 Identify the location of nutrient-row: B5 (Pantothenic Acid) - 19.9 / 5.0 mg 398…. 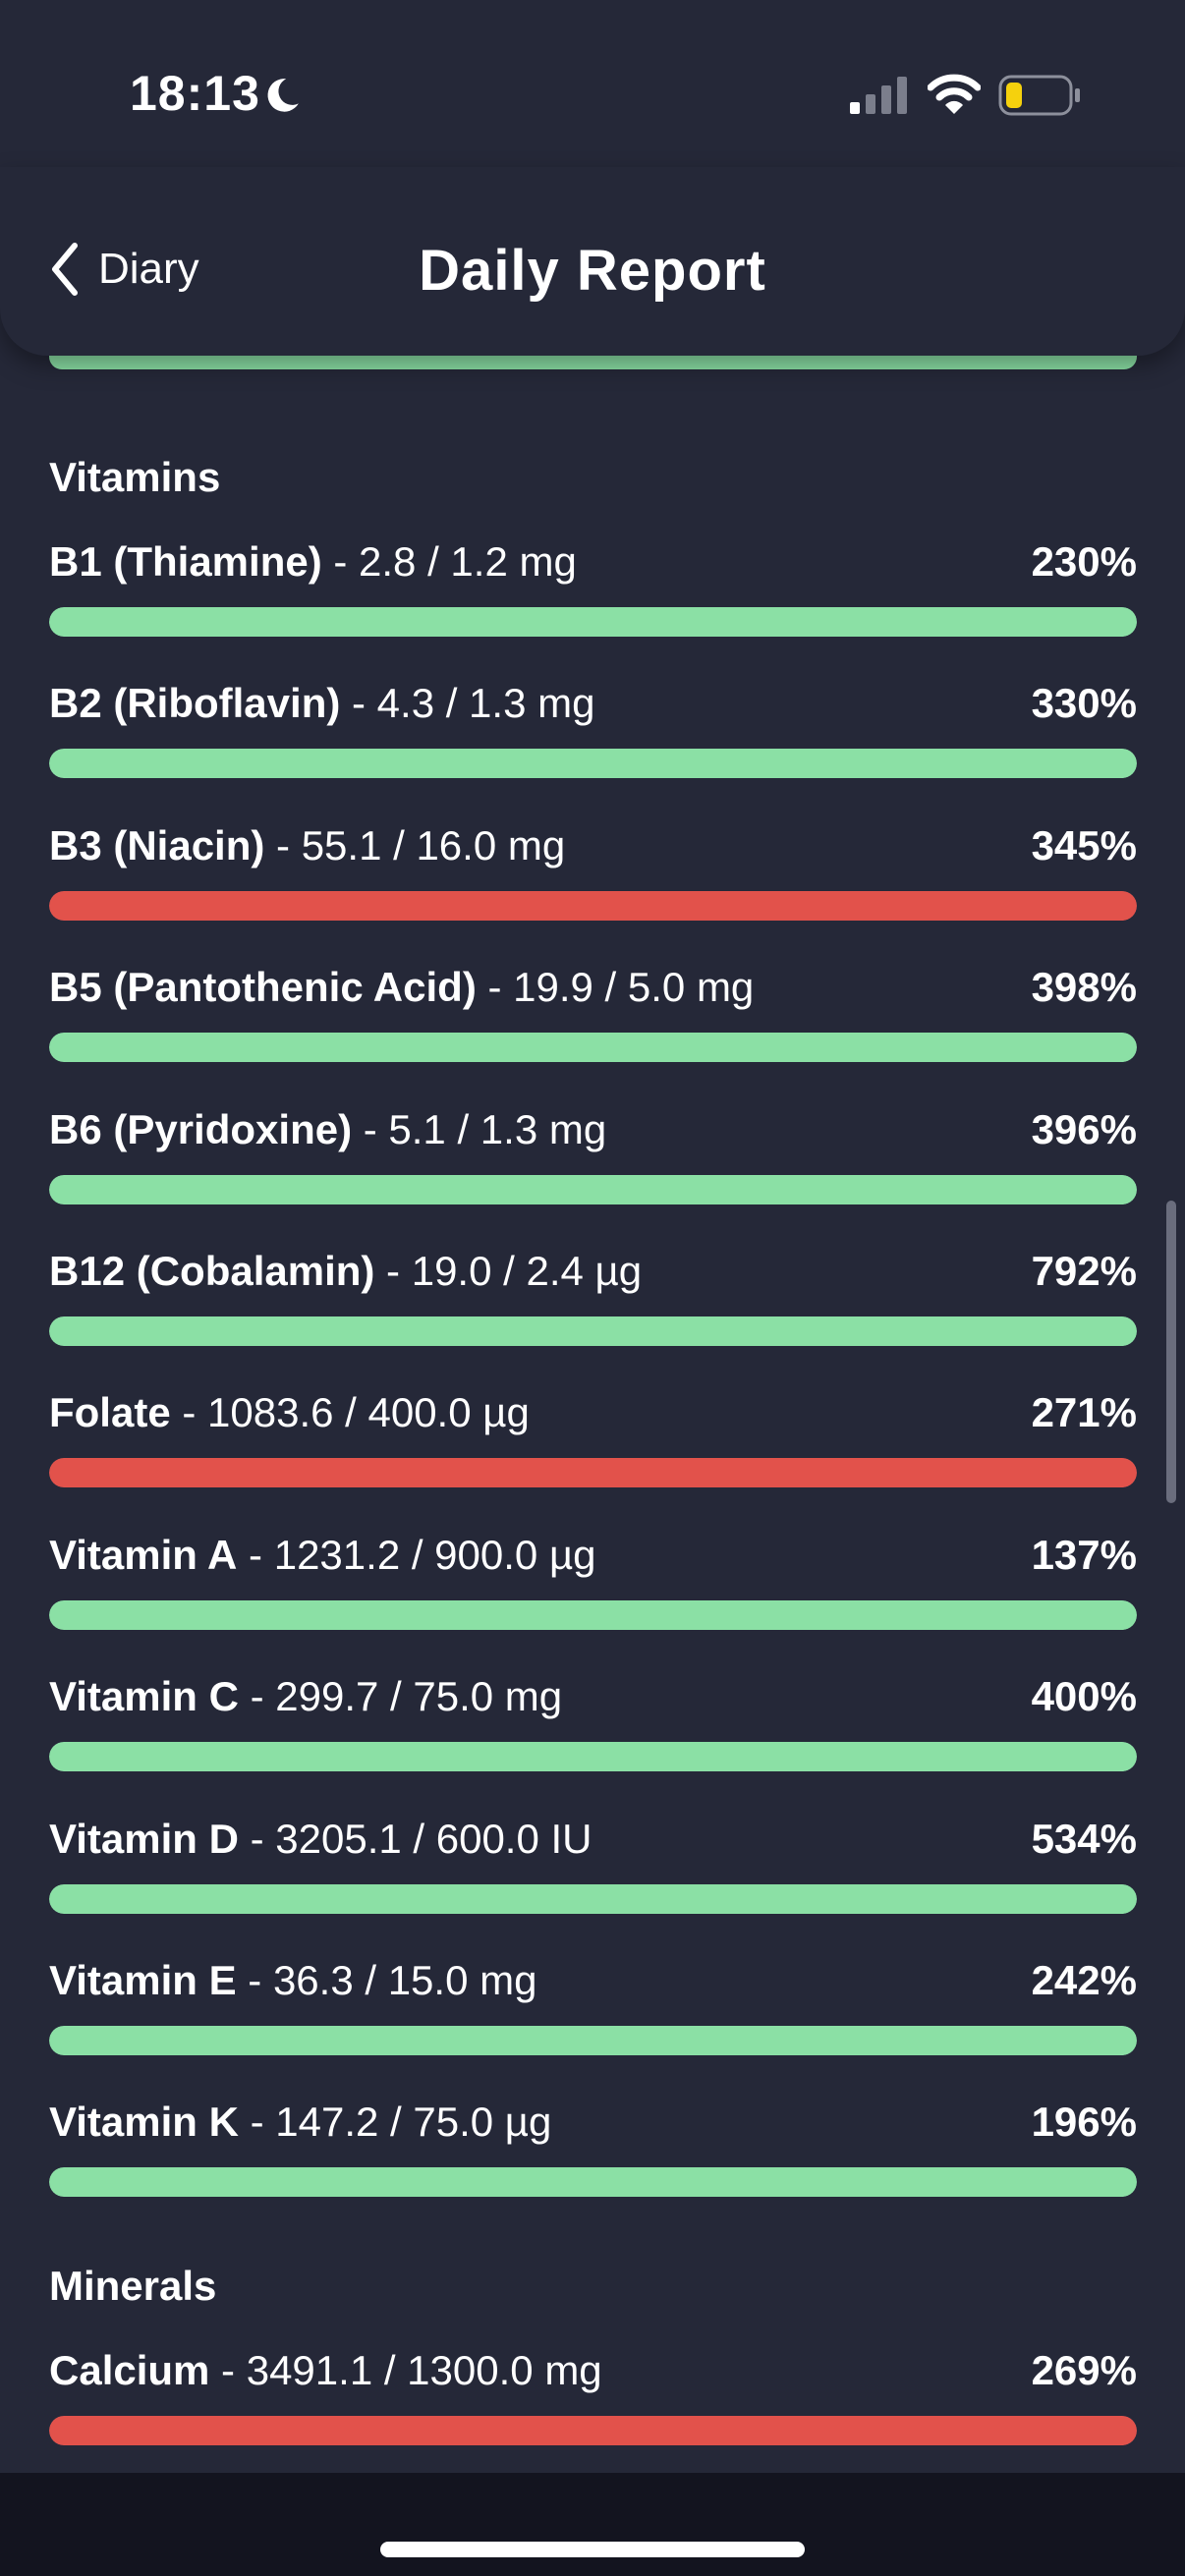
(593, 1013).